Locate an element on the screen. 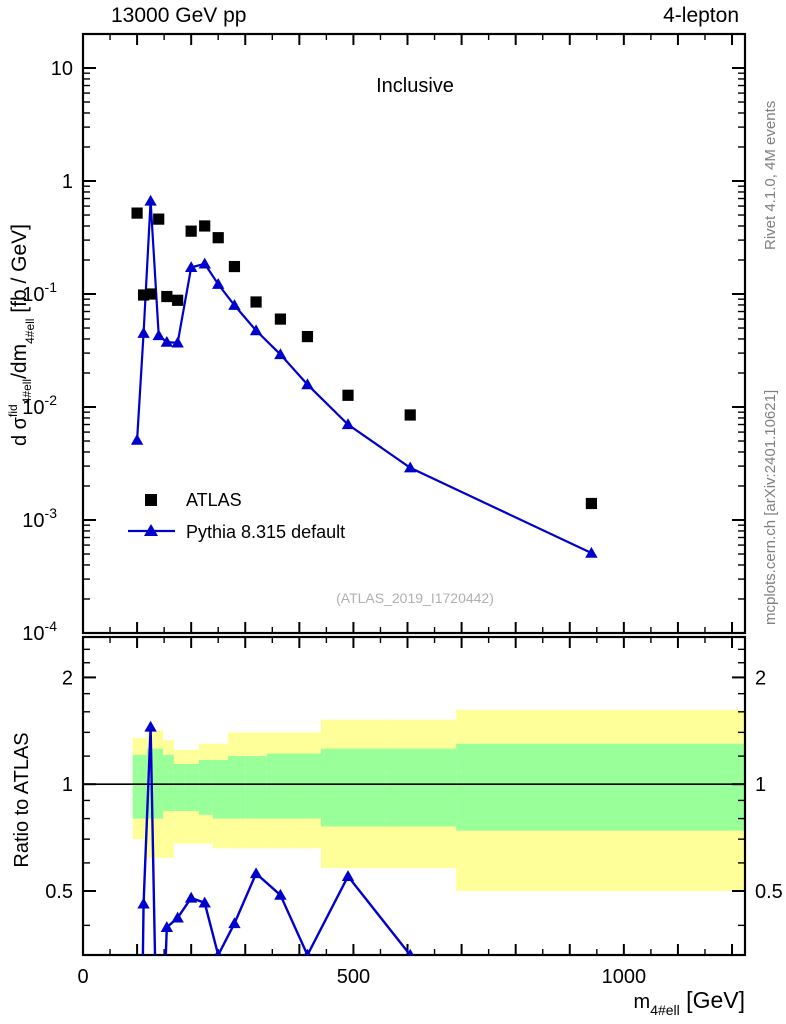  legend-label-atlas: ATLAS is located at coordinates (214, 500).